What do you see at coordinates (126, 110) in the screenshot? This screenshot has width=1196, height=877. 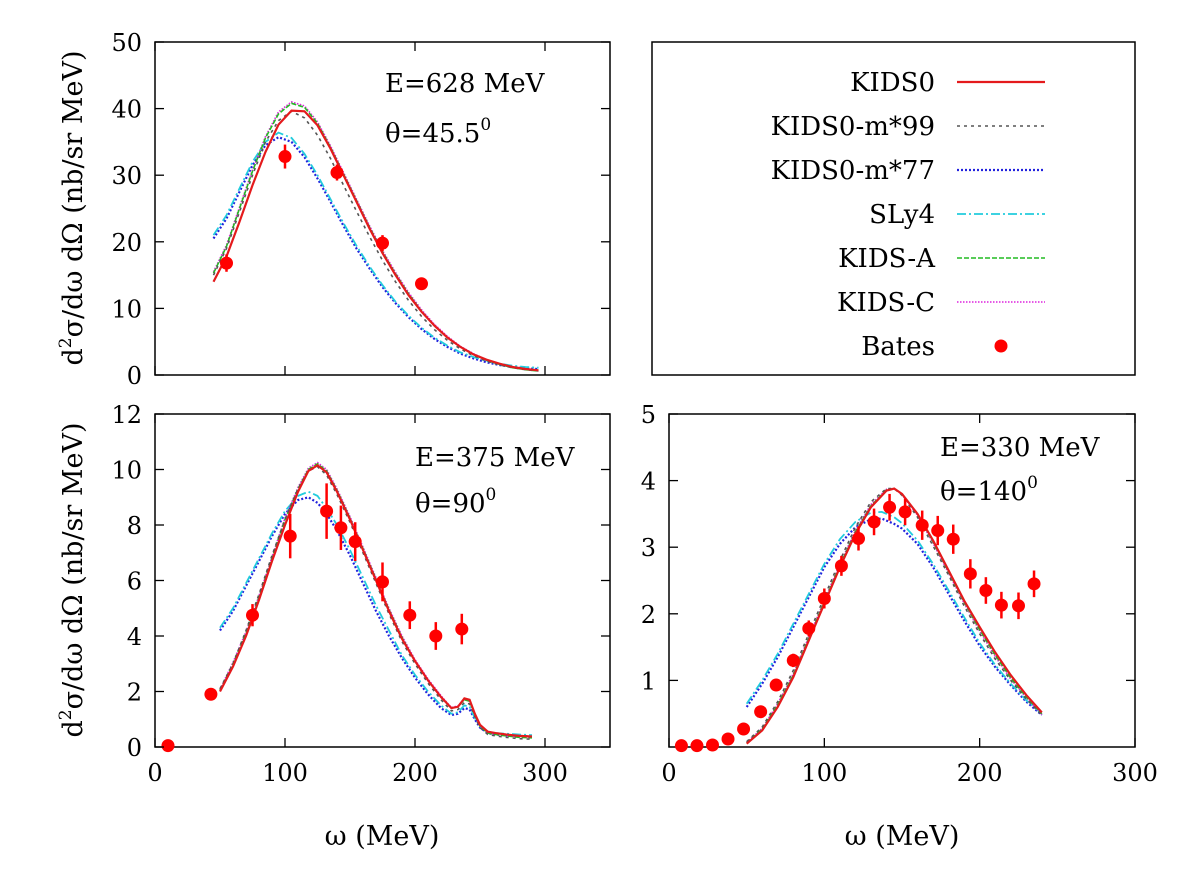 I see `y-tick-label: 40` at bounding box center [126, 110].